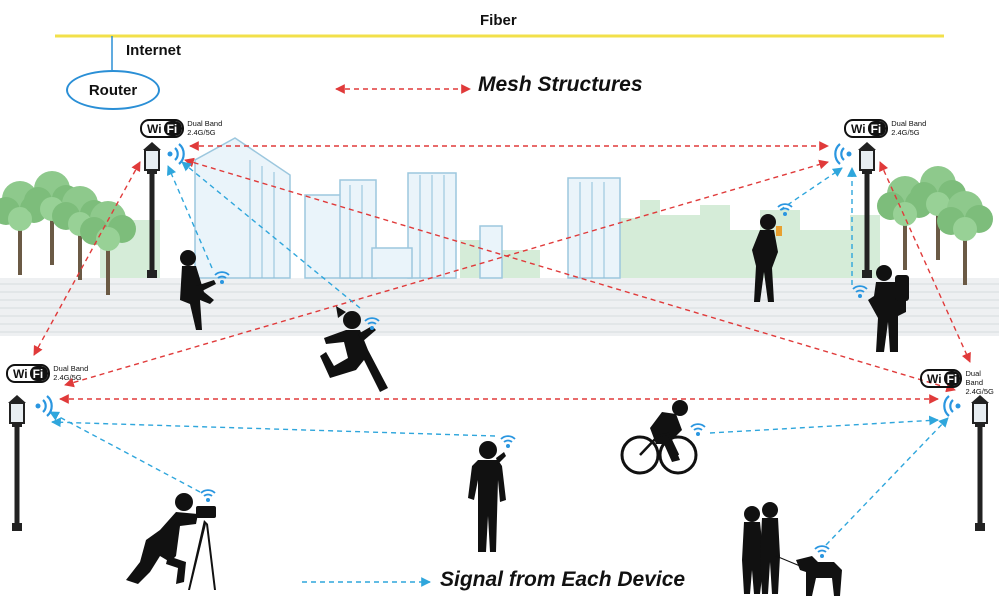 The width and height of the screenshot is (999, 611). I want to click on mesh-legend-label: Mesh Structures, so click(560, 84).